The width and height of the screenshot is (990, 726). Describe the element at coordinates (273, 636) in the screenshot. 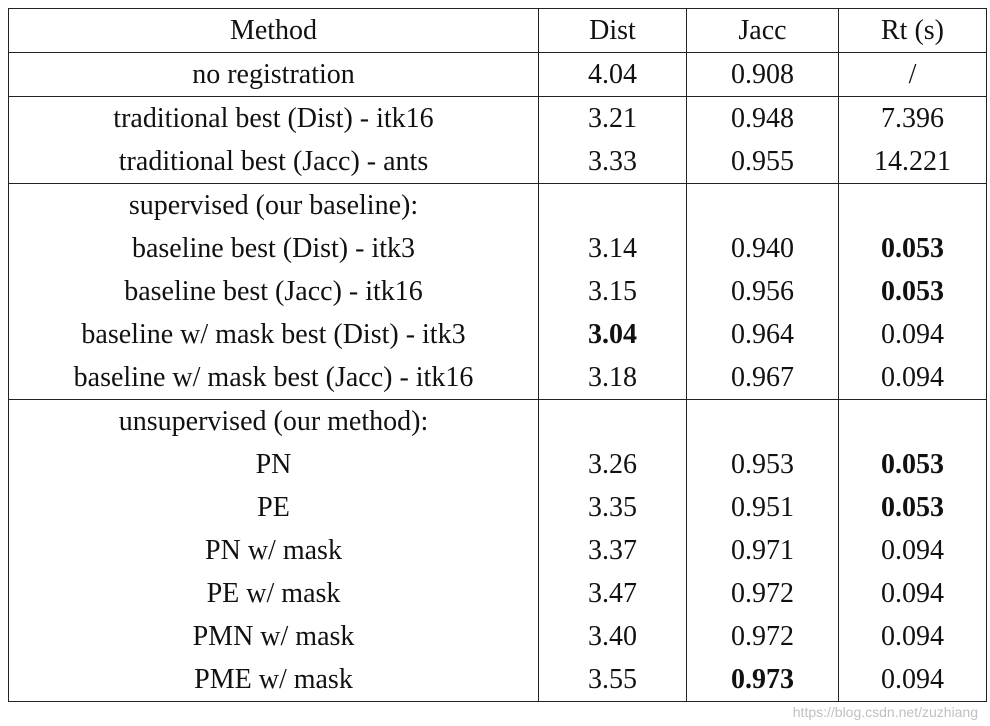

I see `cell: PMN w/ mask` at that location.